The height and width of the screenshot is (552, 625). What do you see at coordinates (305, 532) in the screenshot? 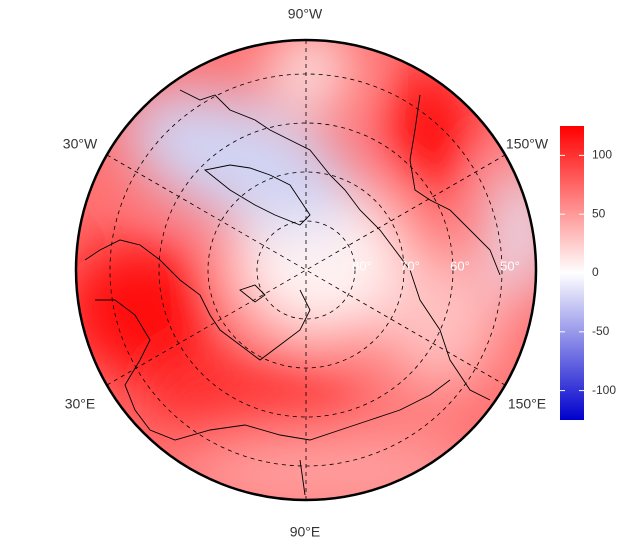
I see `longitude-label: 90°E` at bounding box center [305, 532].